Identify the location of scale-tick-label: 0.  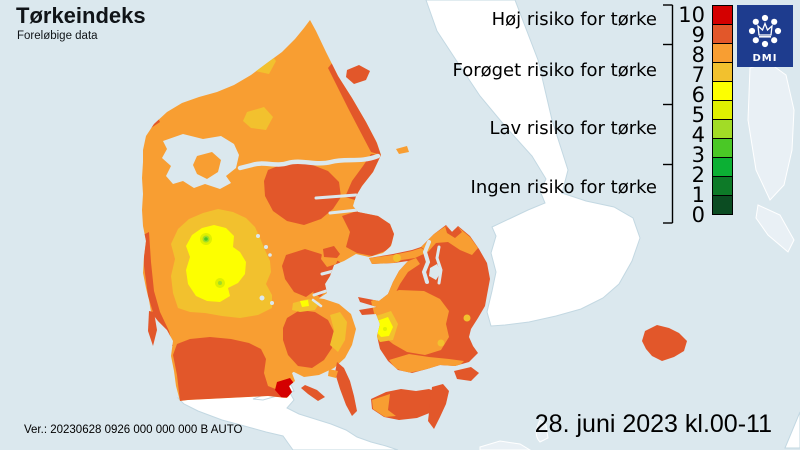
(698, 215).